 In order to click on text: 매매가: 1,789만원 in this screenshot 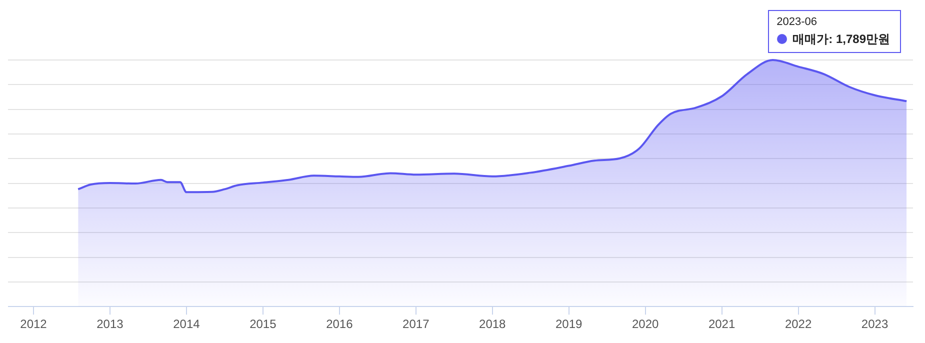, I will do `click(841, 39)`.